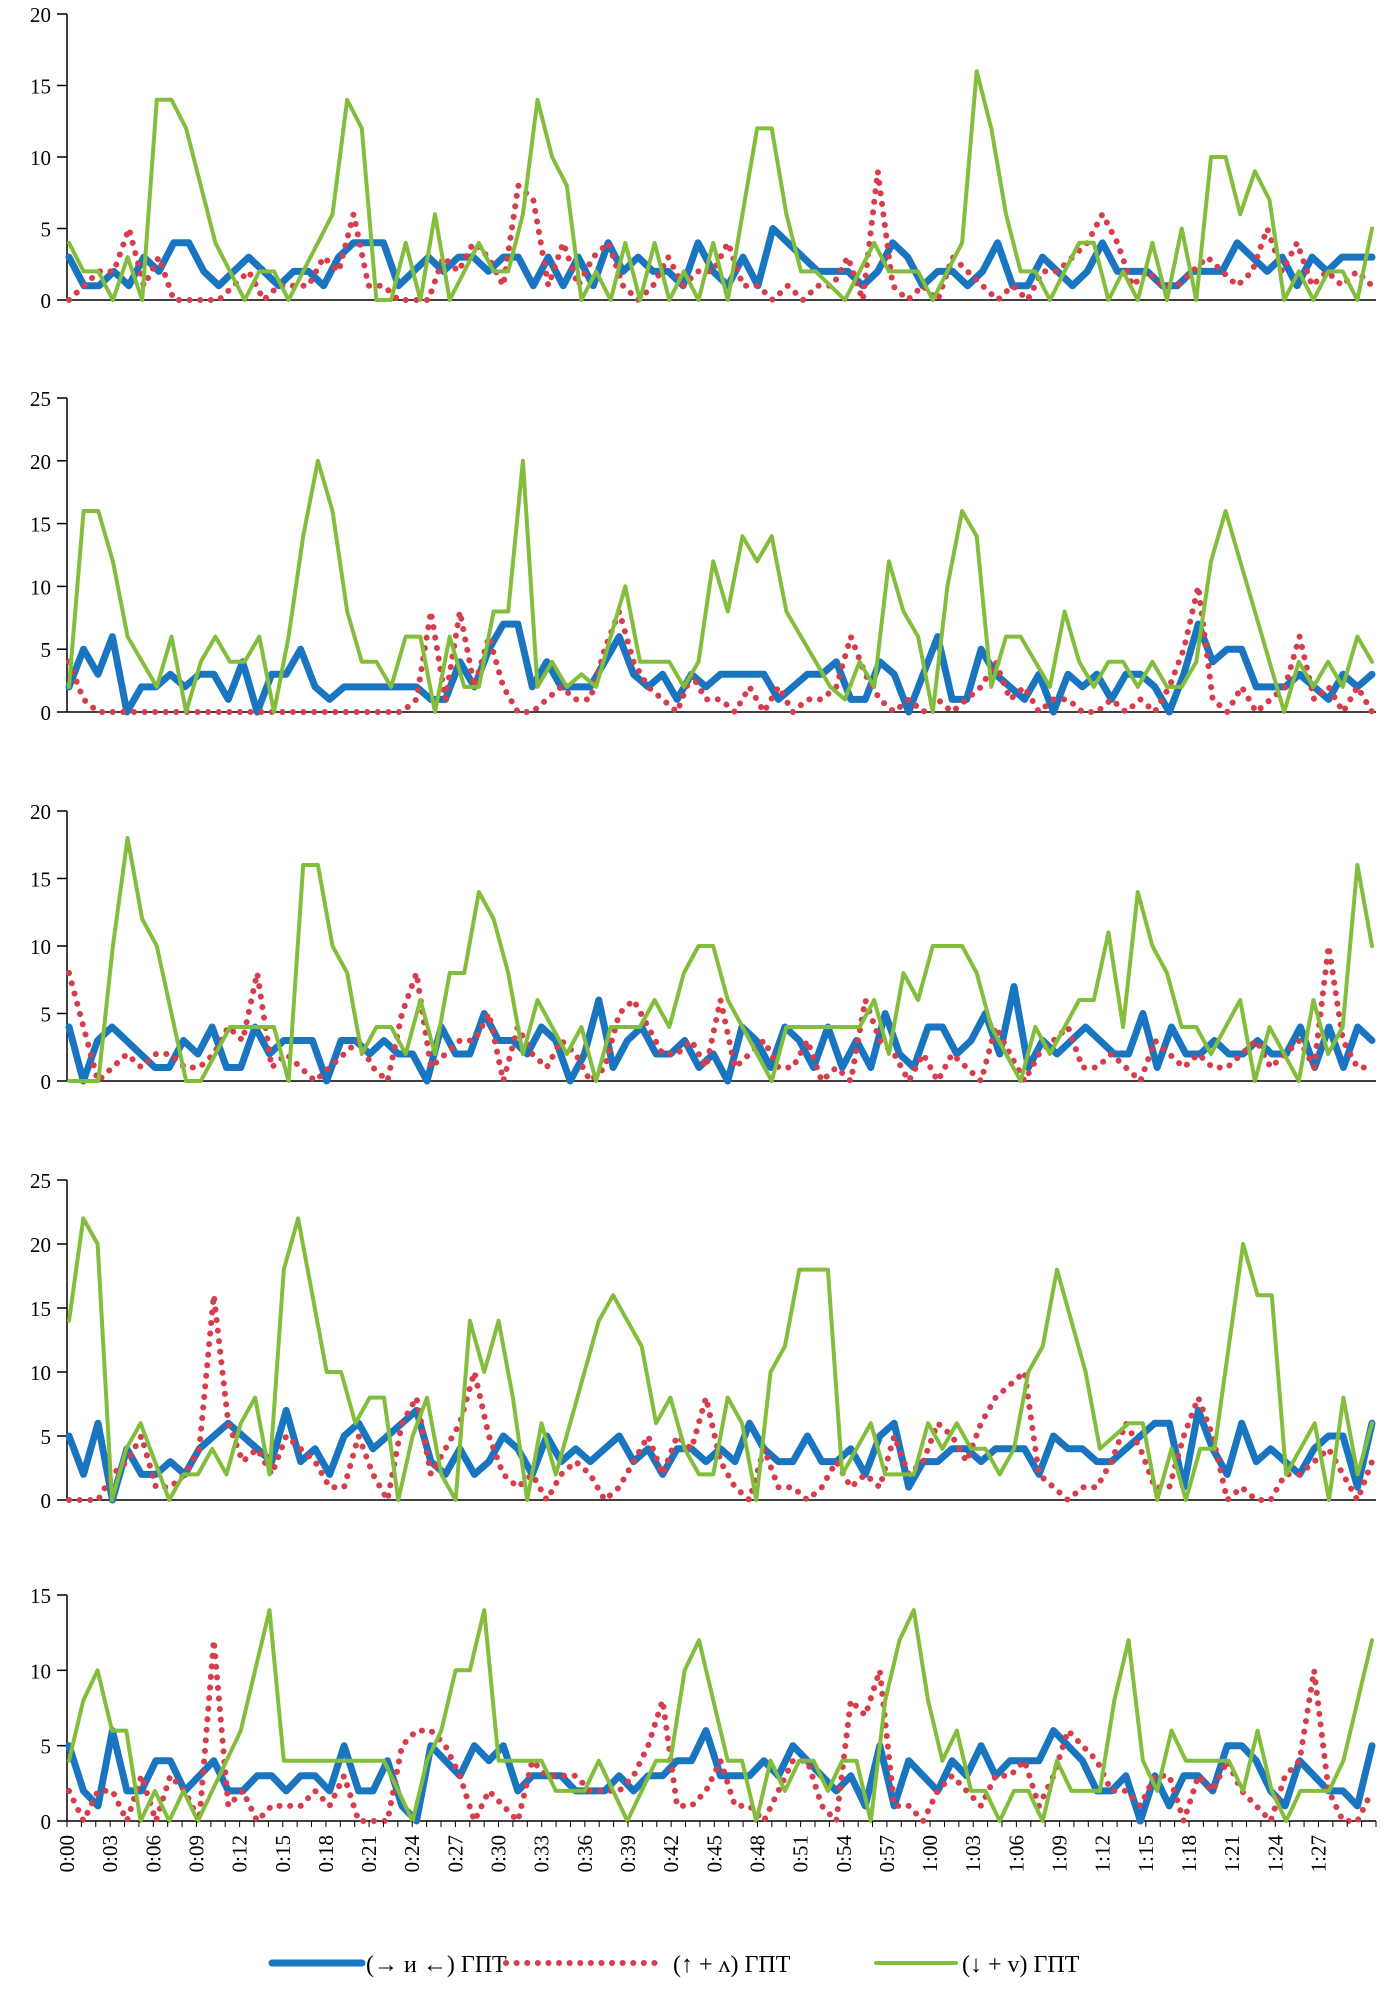 The width and height of the screenshot is (1396, 1999). Describe the element at coordinates (1318, 1853) in the screenshot. I see `x-tick-label: 1:27` at that location.